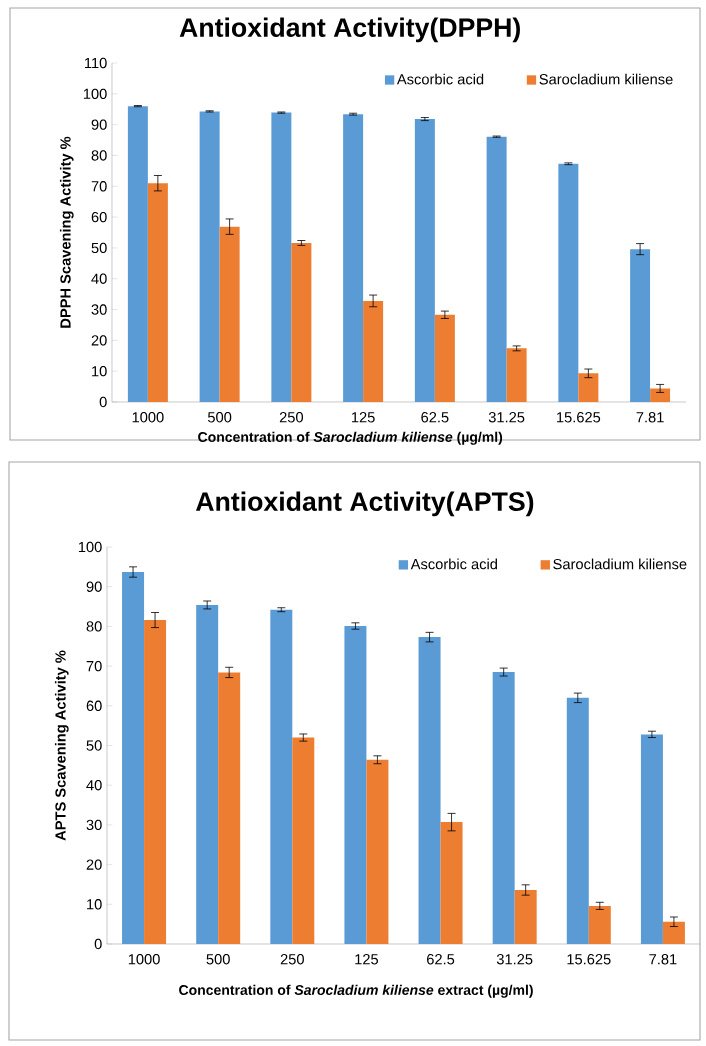 Image resolution: width=706 pixels, height=1046 pixels. Describe the element at coordinates (96, 63) in the screenshot. I see `y-tick-label: 110` at that location.